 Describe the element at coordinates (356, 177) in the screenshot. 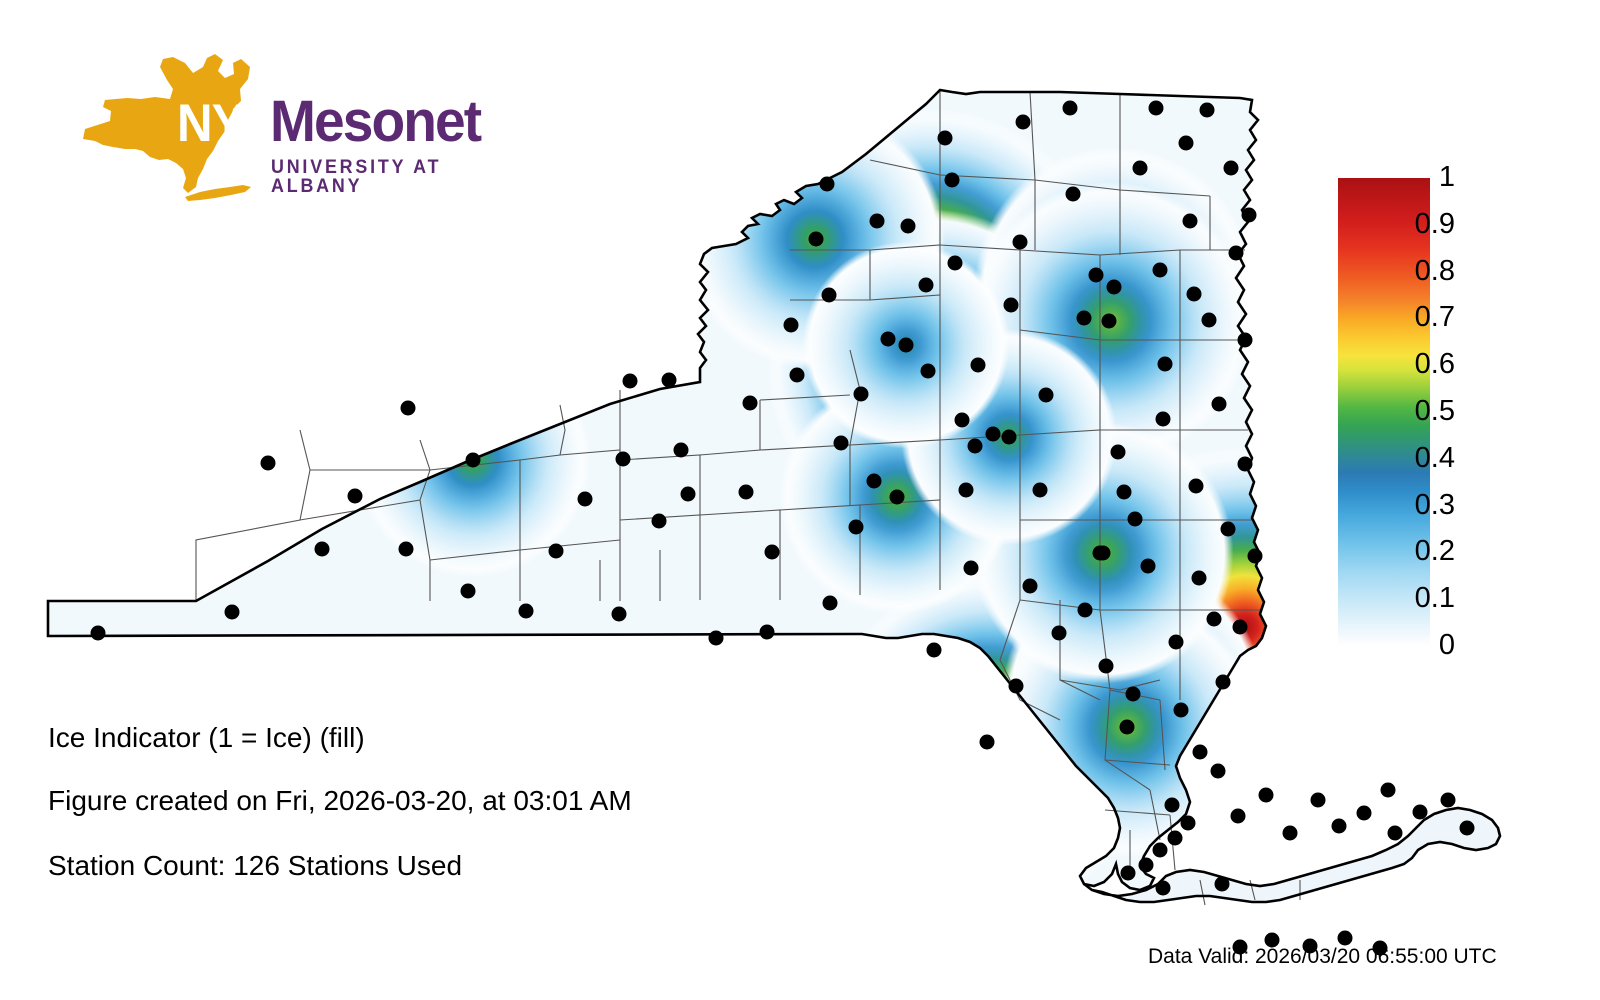

I see `logo-university-text: UNIVERSITY AT ALBANY` at that location.